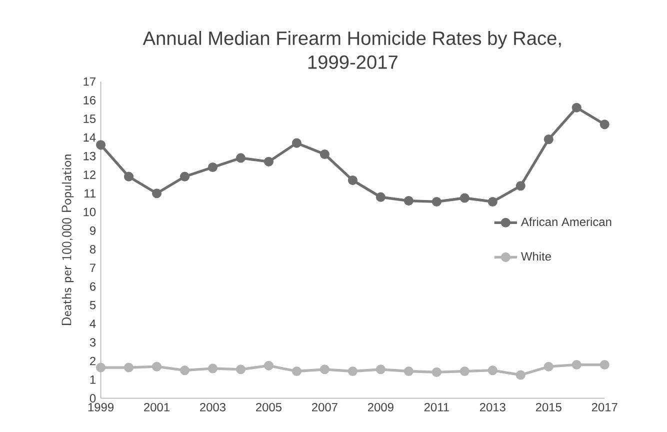 This screenshot has height=432, width=667. Describe the element at coordinates (493, 407) in the screenshot. I see `x-tick-label: 2013` at that location.